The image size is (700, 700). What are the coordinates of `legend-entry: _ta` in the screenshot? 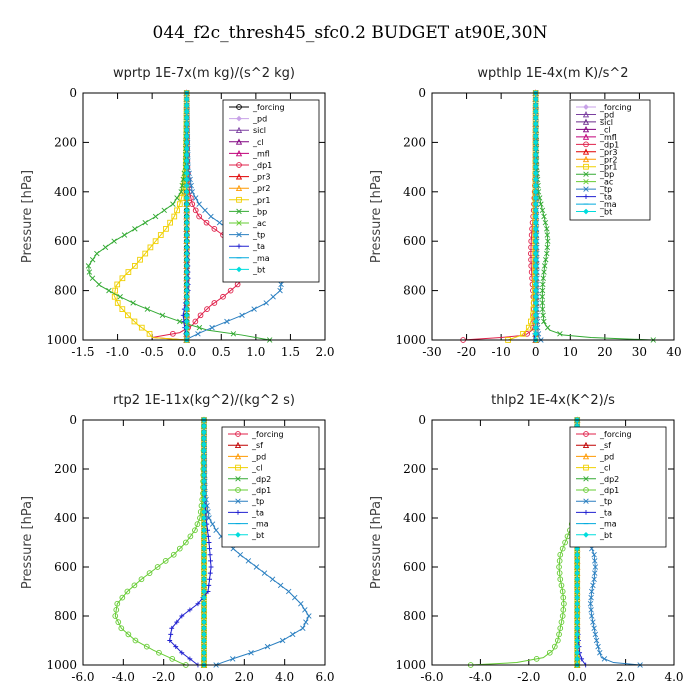 It's located at (247, 246).